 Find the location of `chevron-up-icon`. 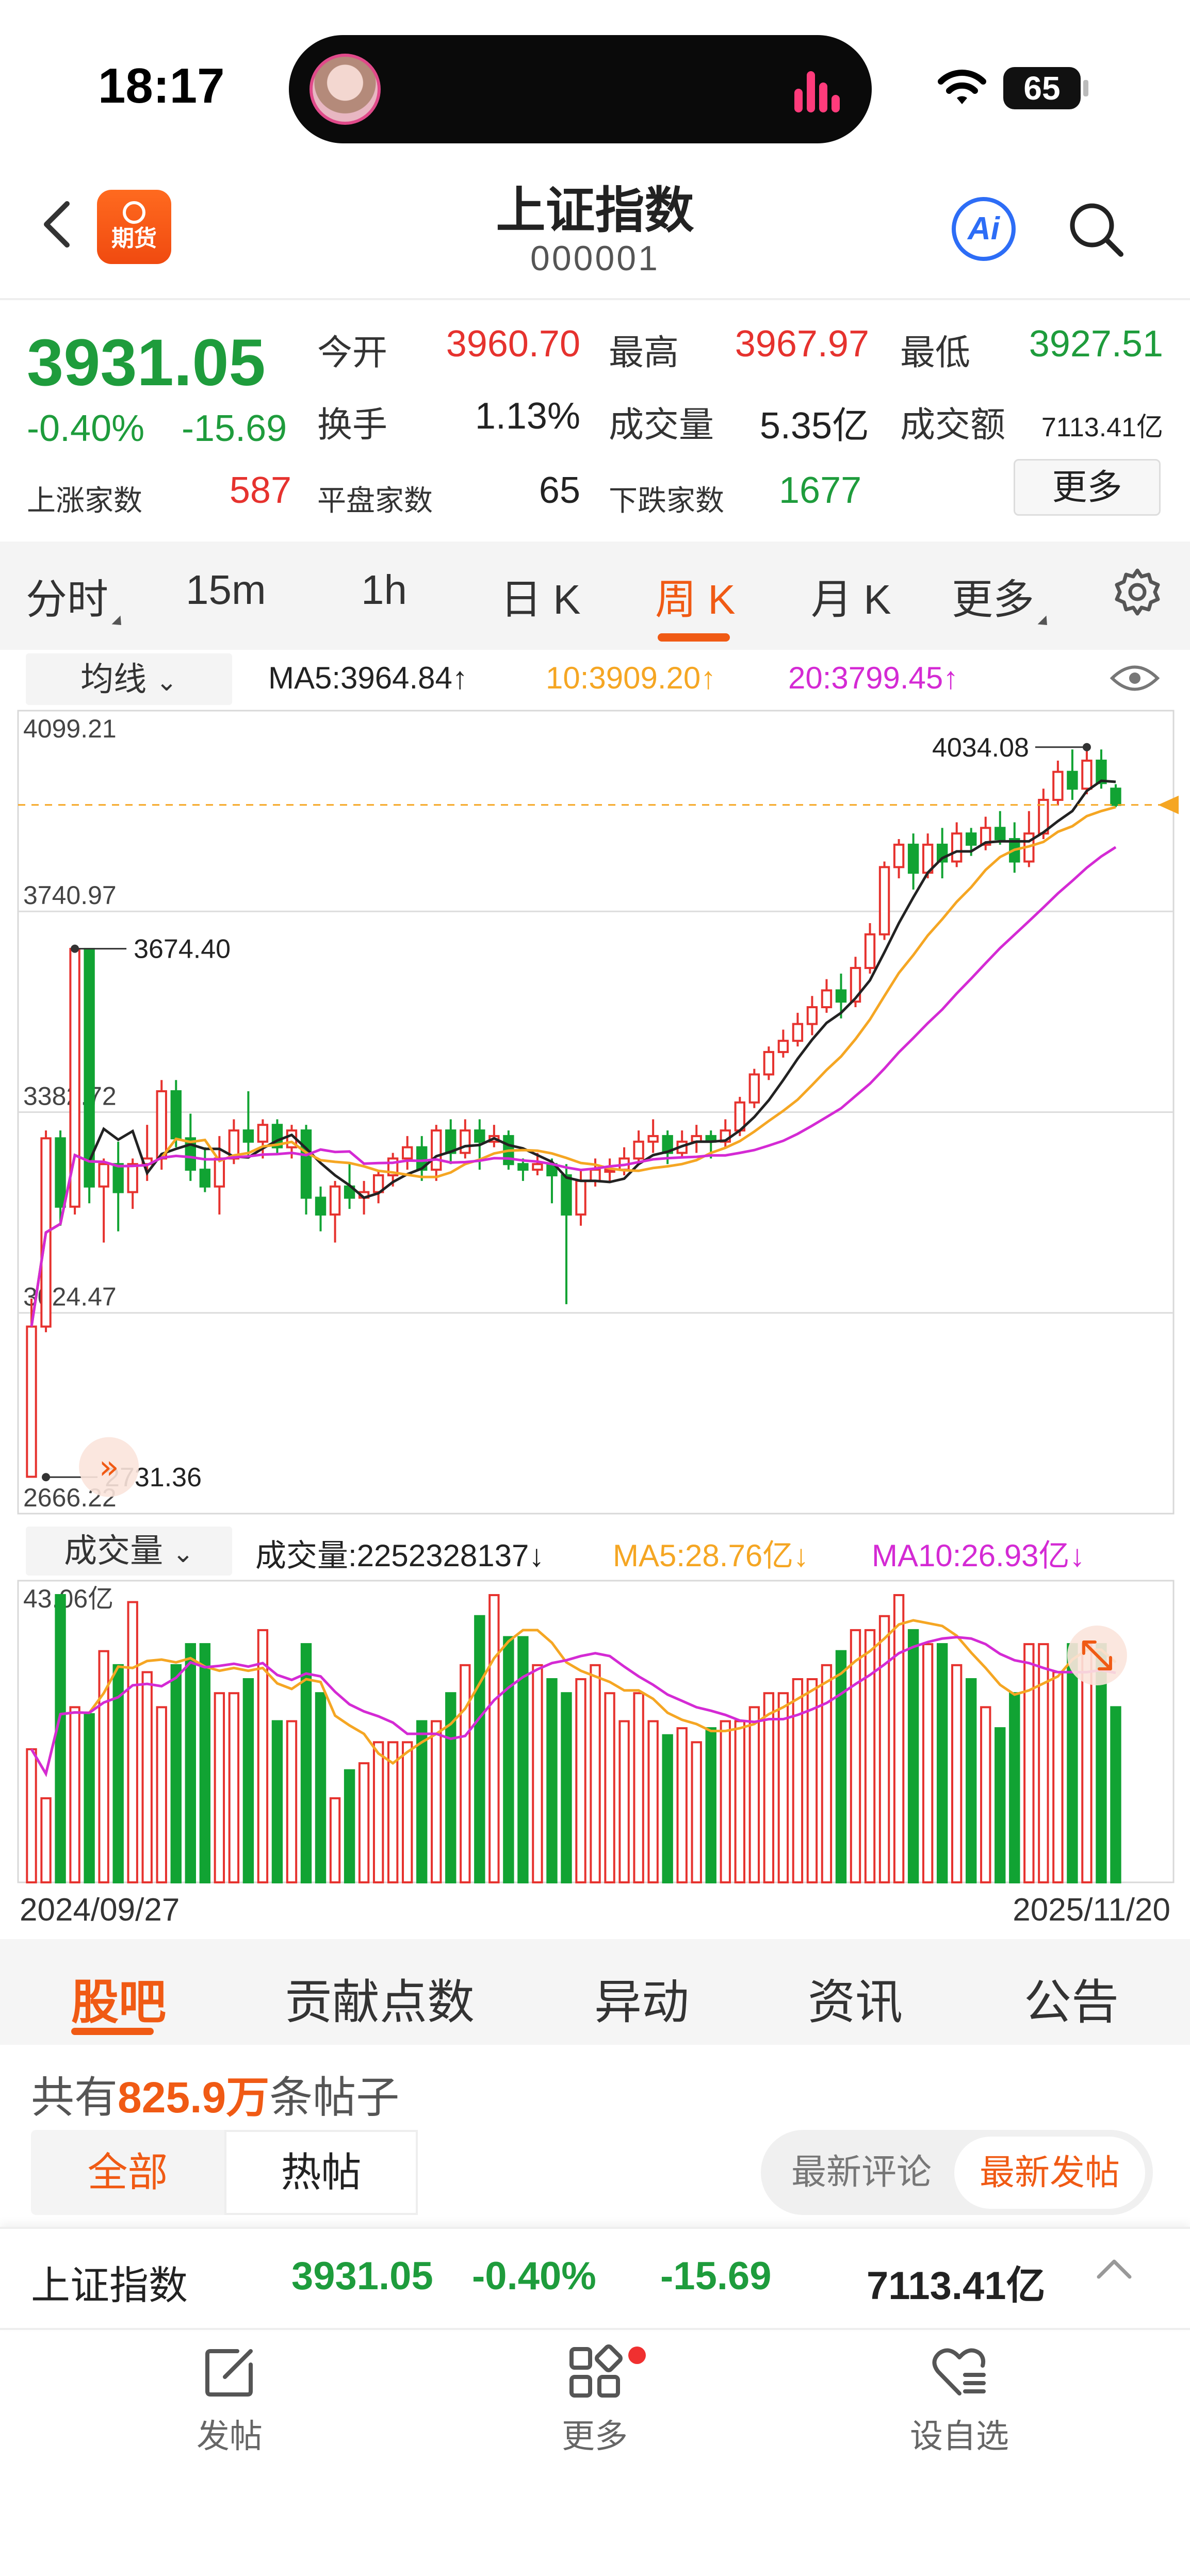

chevron-up-icon is located at coordinates (1114, 2269).